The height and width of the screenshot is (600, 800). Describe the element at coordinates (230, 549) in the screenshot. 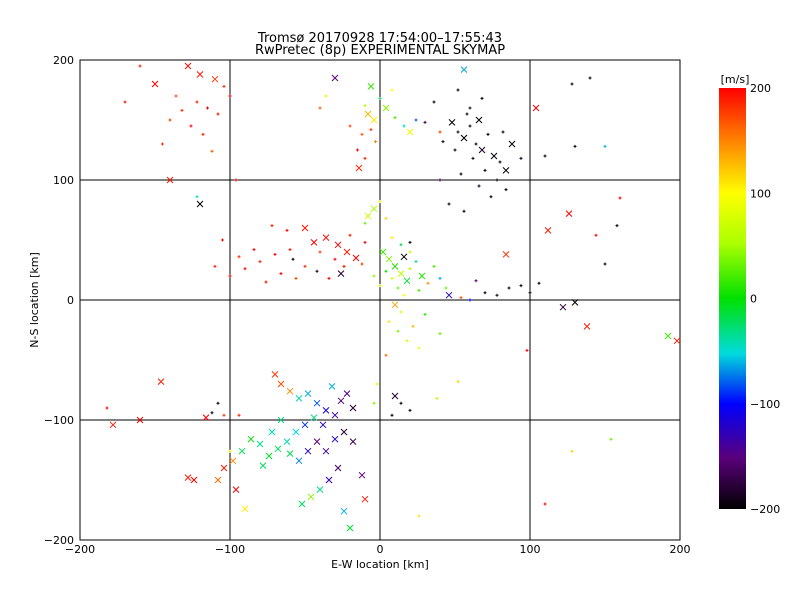

I see `x-tick-label: −100` at that location.